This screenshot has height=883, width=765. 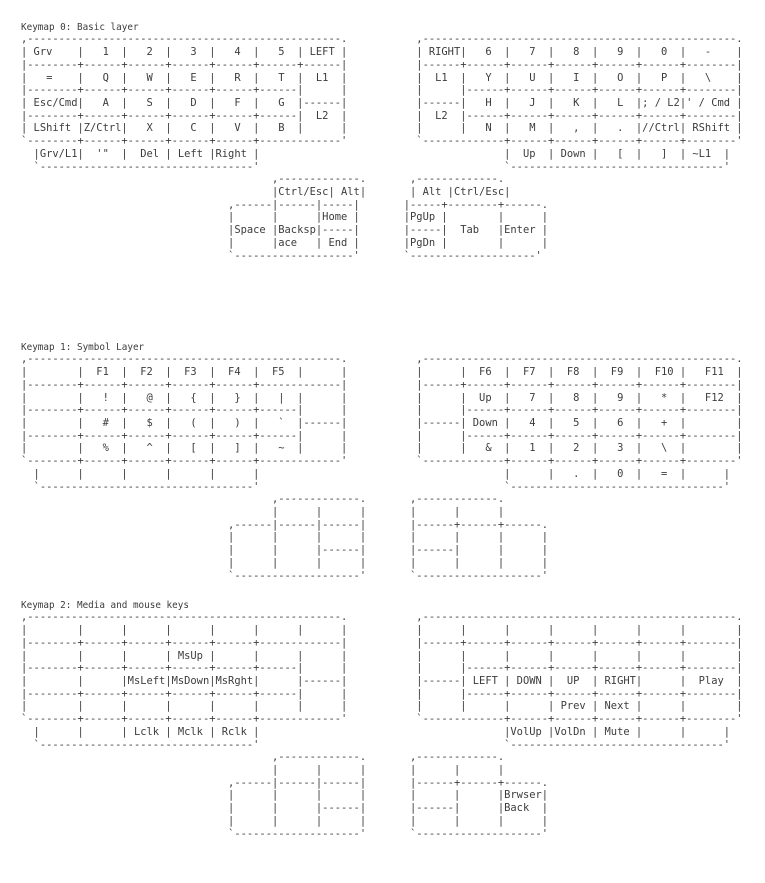 What do you see at coordinates (80, 27) in the screenshot?
I see `keymap-0-title: Keymap 0: Basic layer` at bounding box center [80, 27].